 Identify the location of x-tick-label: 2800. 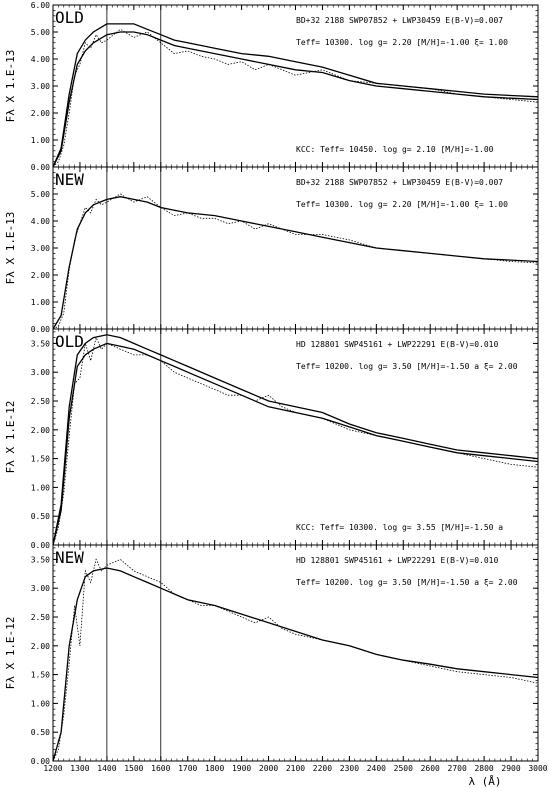
(483, 768).